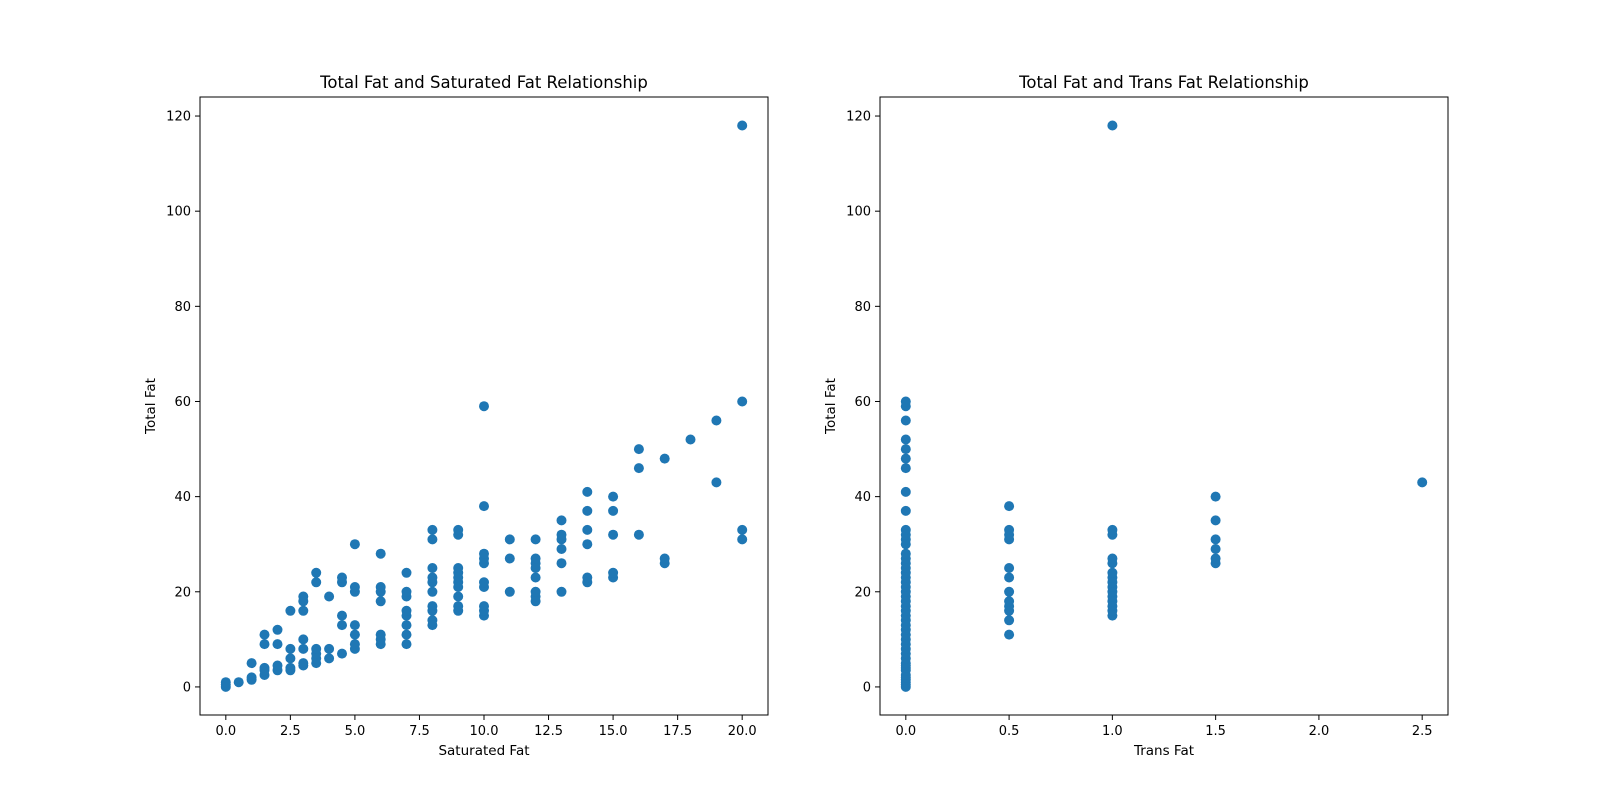 Image resolution: width=1600 pixels, height=800 pixels. What do you see at coordinates (742, 731) in the screenshot?
I see `x-tick-label: 20.0` at bounding box center [742, 731].